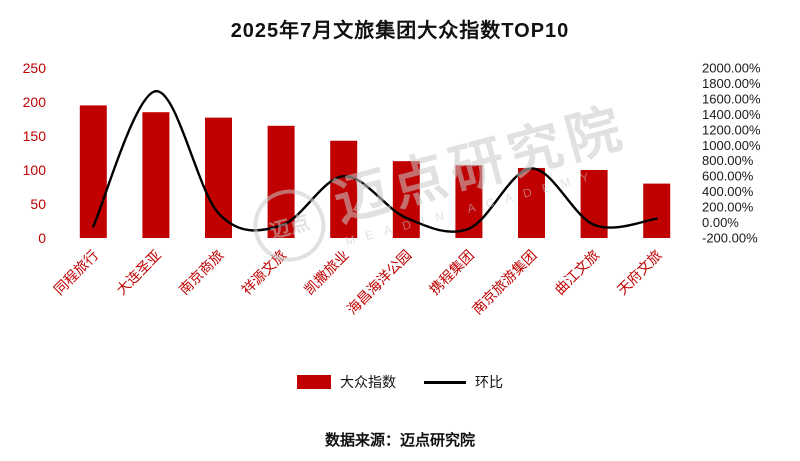 The image size is (800, 461). I want to click on category-label-携程集团: 携程集团, so click(451, 272).